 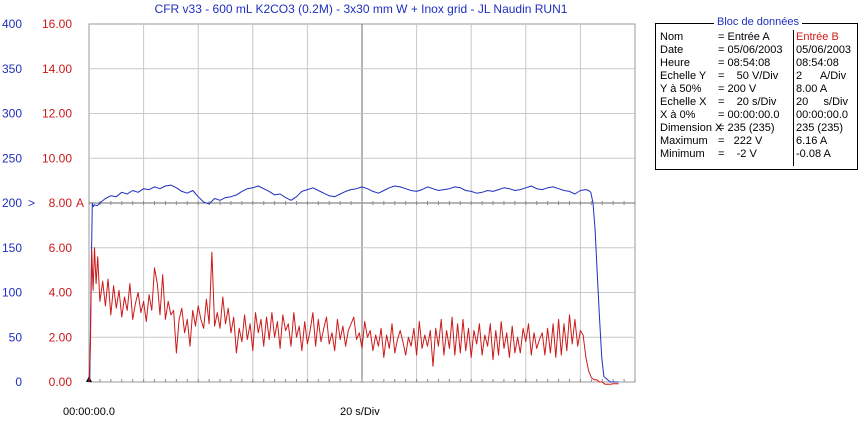 I want to click on left-tick-label: 100, so click(x=12, y=293).